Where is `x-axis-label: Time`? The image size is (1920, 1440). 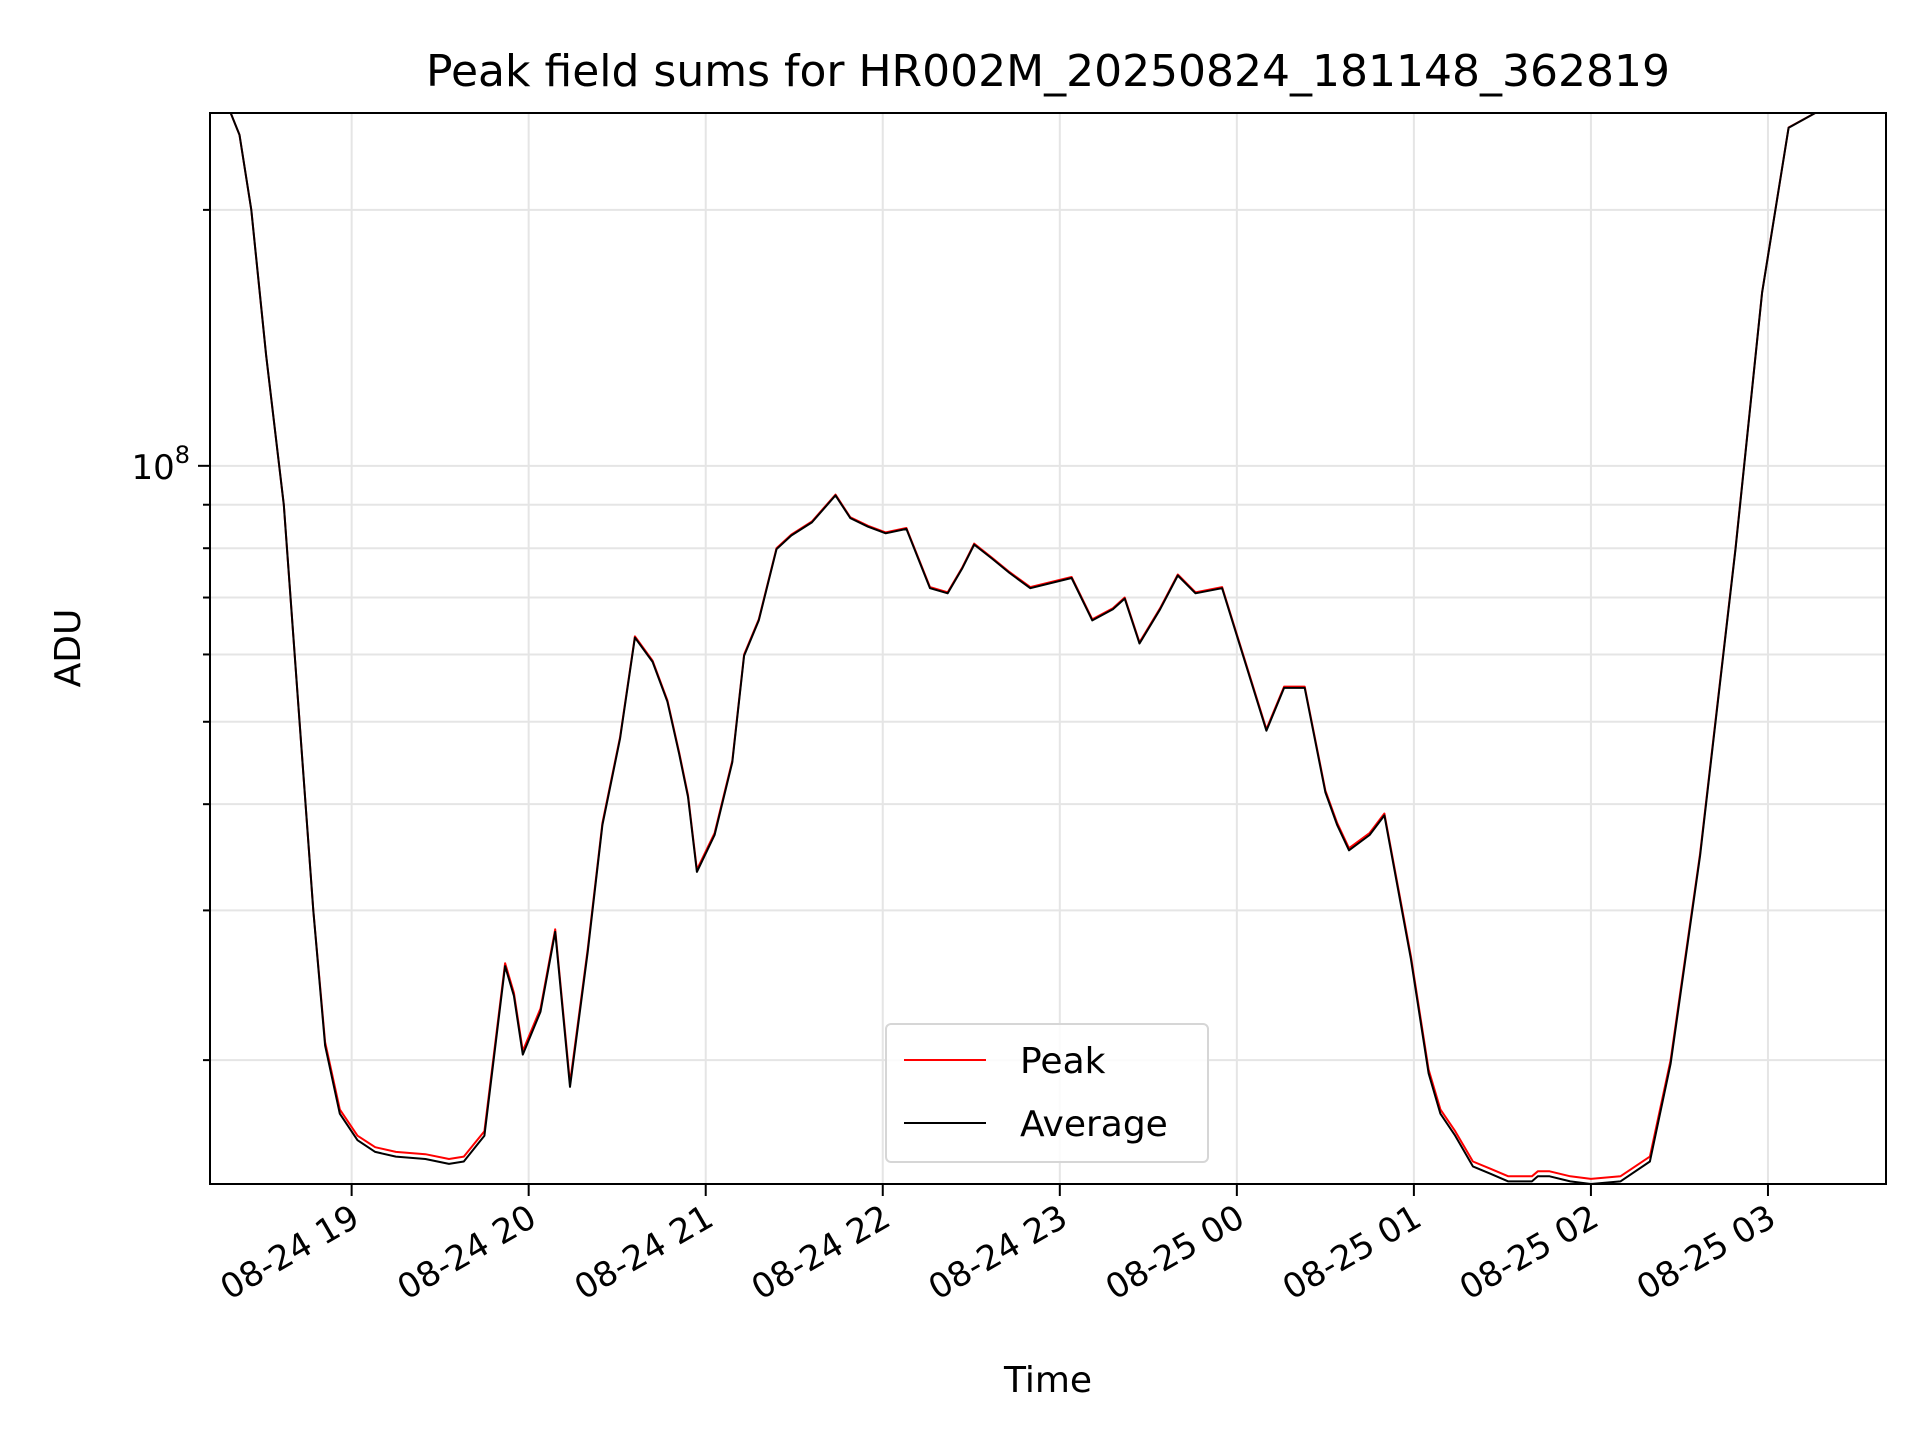
x-axis-label: Time is located at coordinates (1047, 1380).